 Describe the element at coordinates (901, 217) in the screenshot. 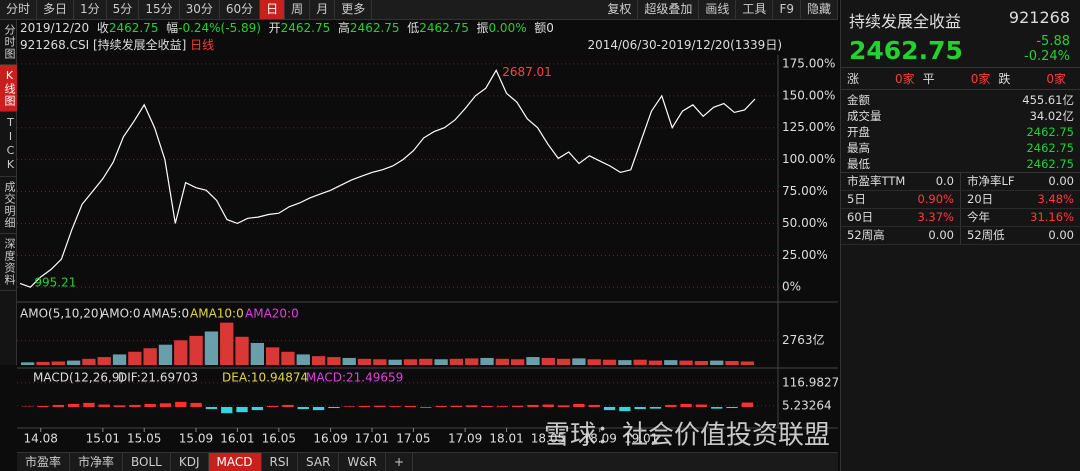

I see `stat: 60日 3.37%` at that location.